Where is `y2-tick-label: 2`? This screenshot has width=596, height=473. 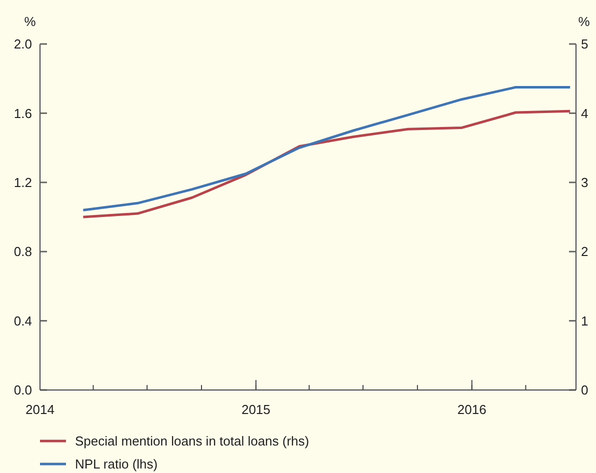 y2-tick-label: 2 is located at coordinates (584, 252).